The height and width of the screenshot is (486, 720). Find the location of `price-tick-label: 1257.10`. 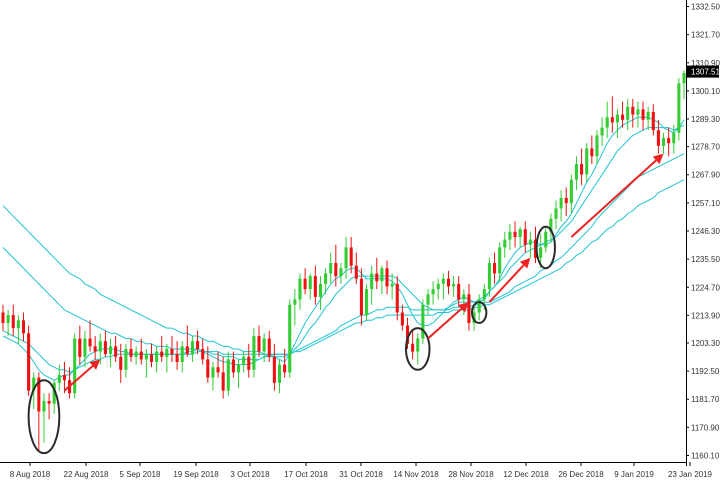

price-tick-label: 1257.10 is located at coordinates (705, 203).